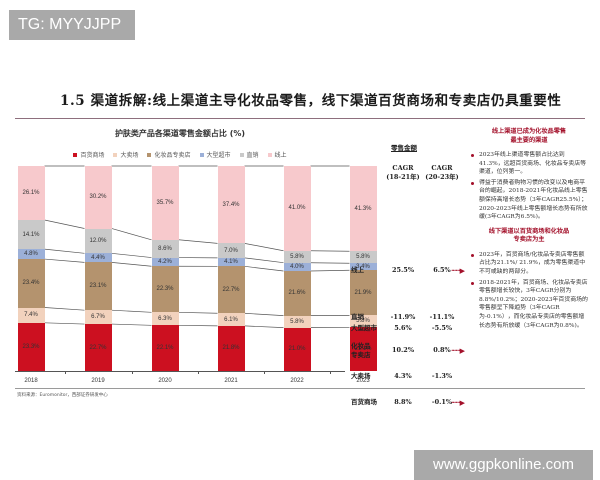 The height and width of the screenshot is (480, 600). I want to click on row-label: 直销, so click(357, 317).